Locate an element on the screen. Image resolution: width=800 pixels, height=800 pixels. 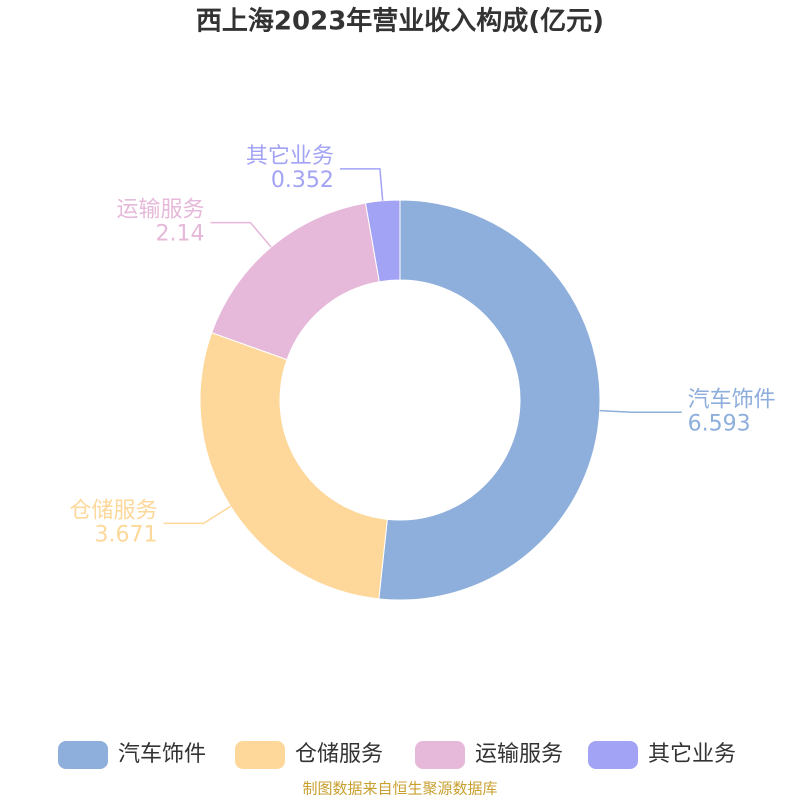
slice-label: 汽车饰件 is located at coordinates (732, 399).